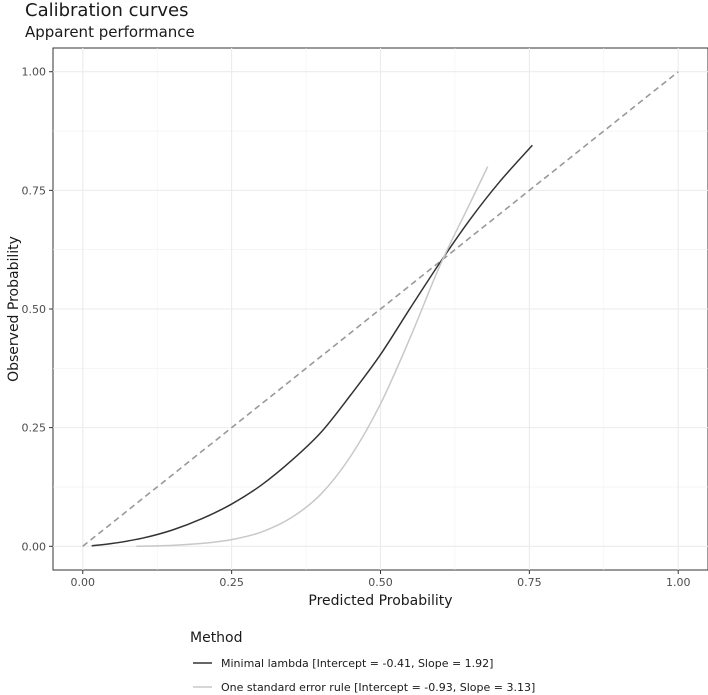  What do you see at coordinates (110, 32) in the screenshot?
I see `chart-subtitle: Apparent performance` at bounding box center [110, 32].